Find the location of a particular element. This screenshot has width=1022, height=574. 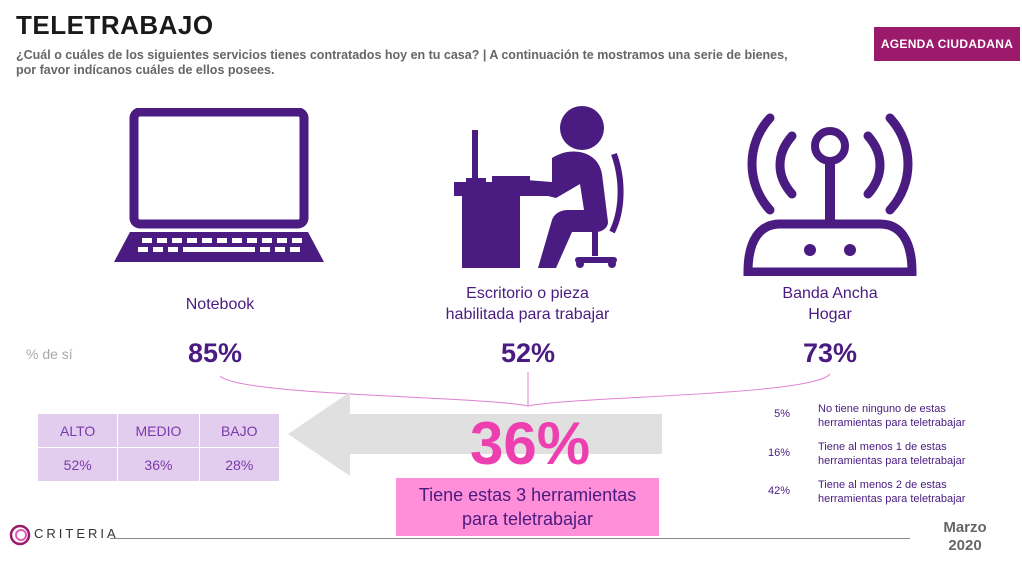

left-arrow-shape is located at coordinates (475, 434).